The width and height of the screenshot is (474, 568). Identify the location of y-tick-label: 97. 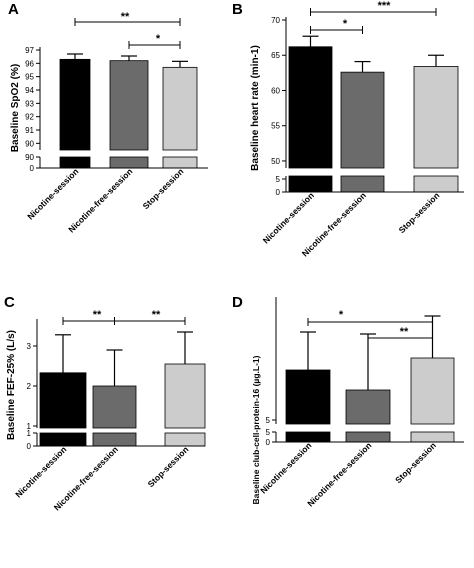
(29, 50).